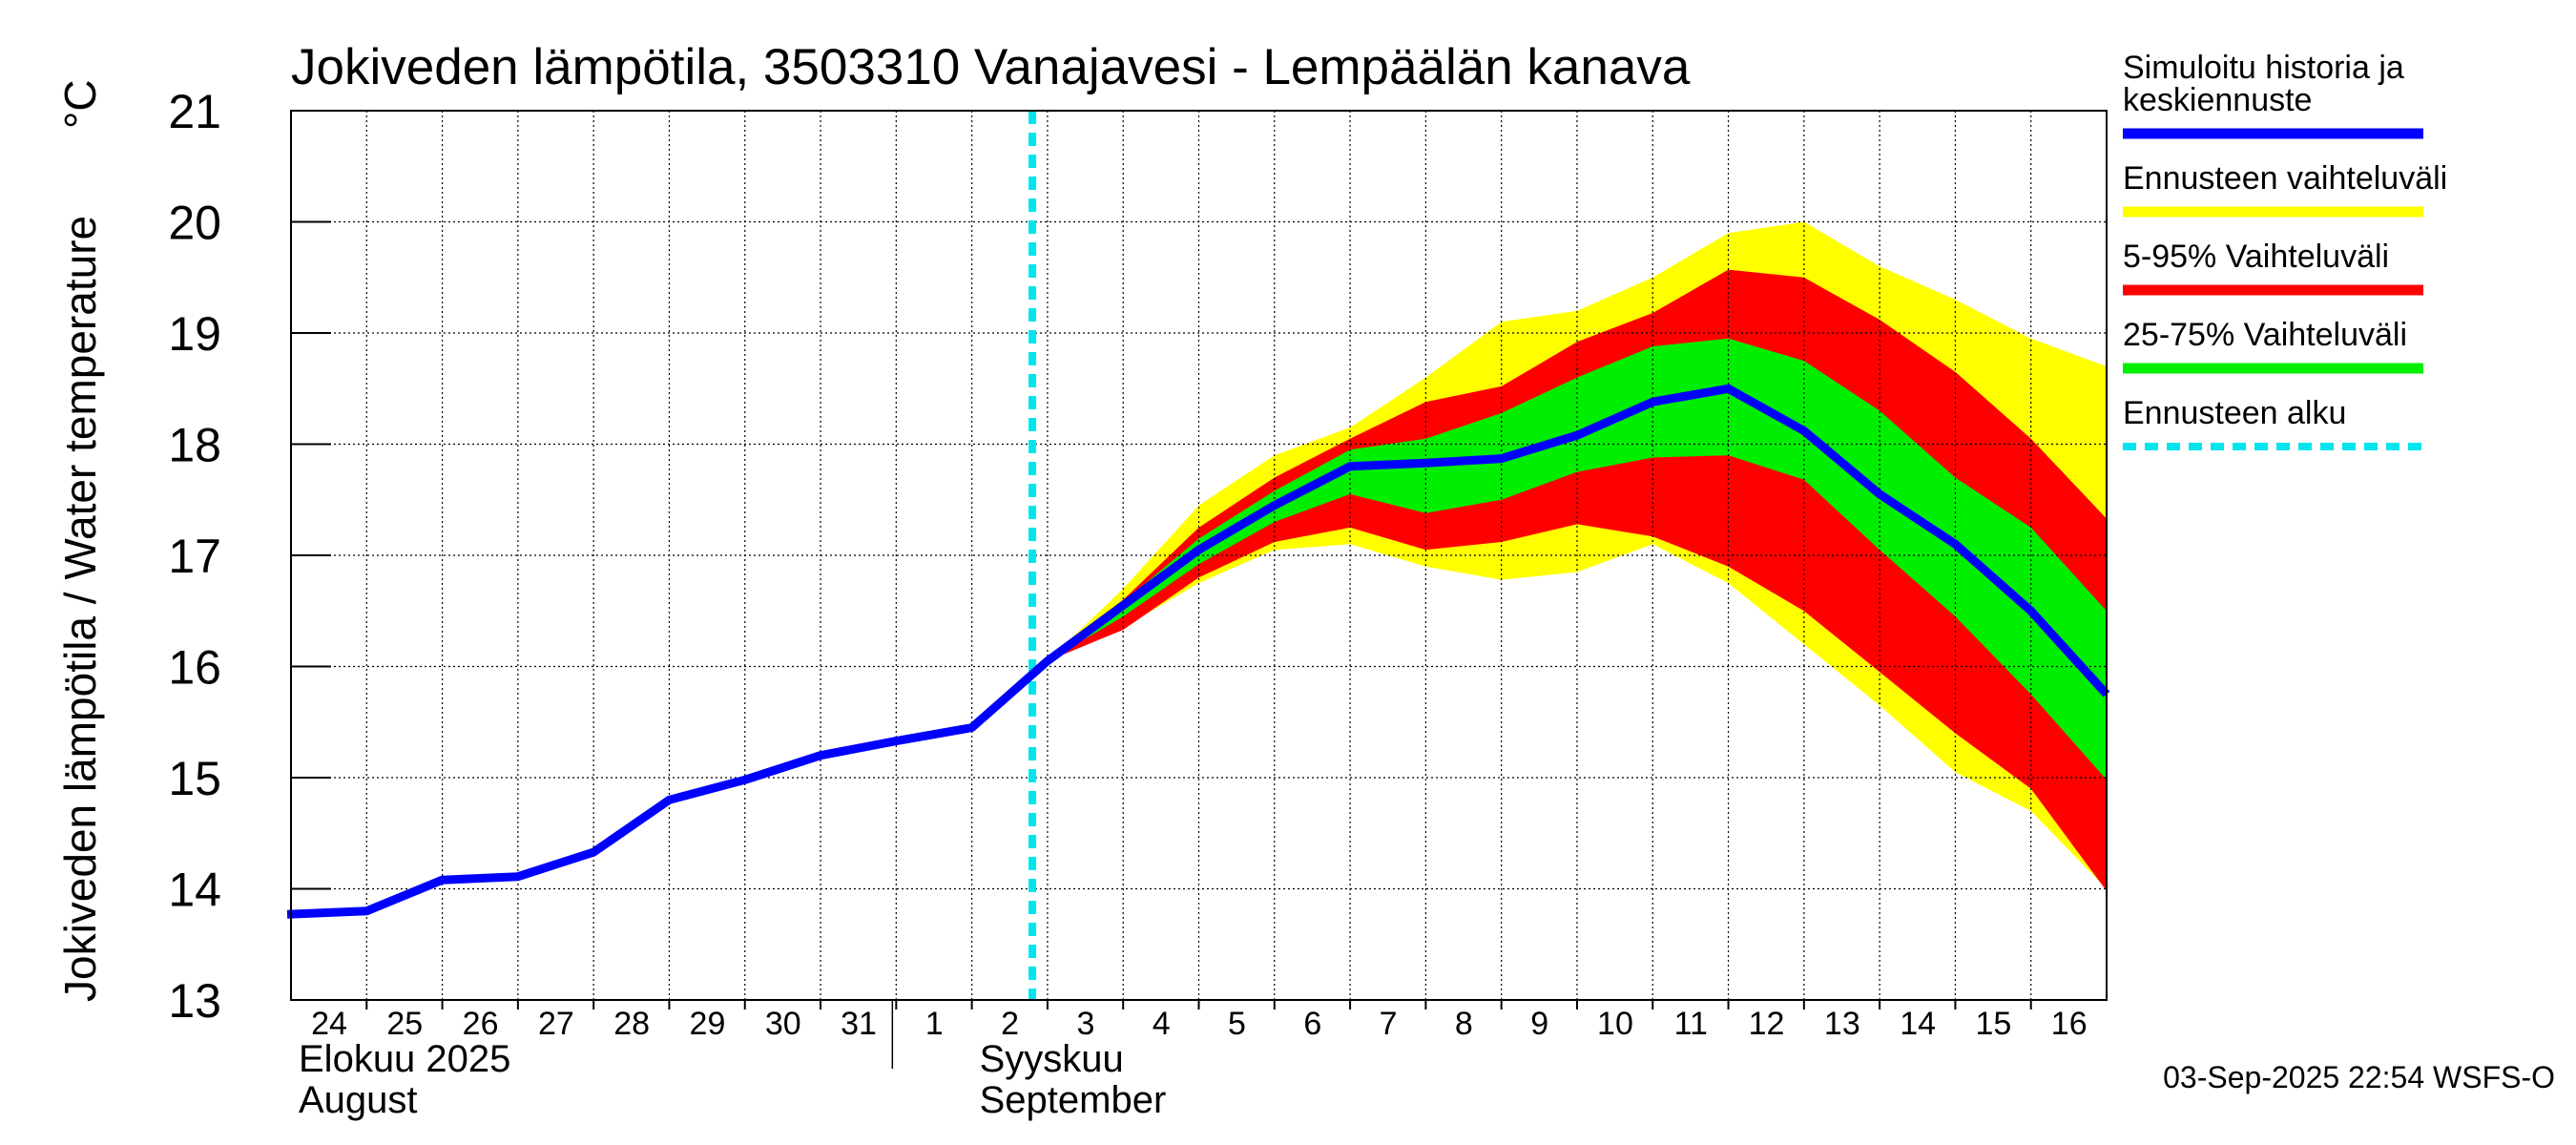 The width and height of the screenshot is (2576, 1145). I want to click on x-tick-label: 9, so click(1539, 1024).